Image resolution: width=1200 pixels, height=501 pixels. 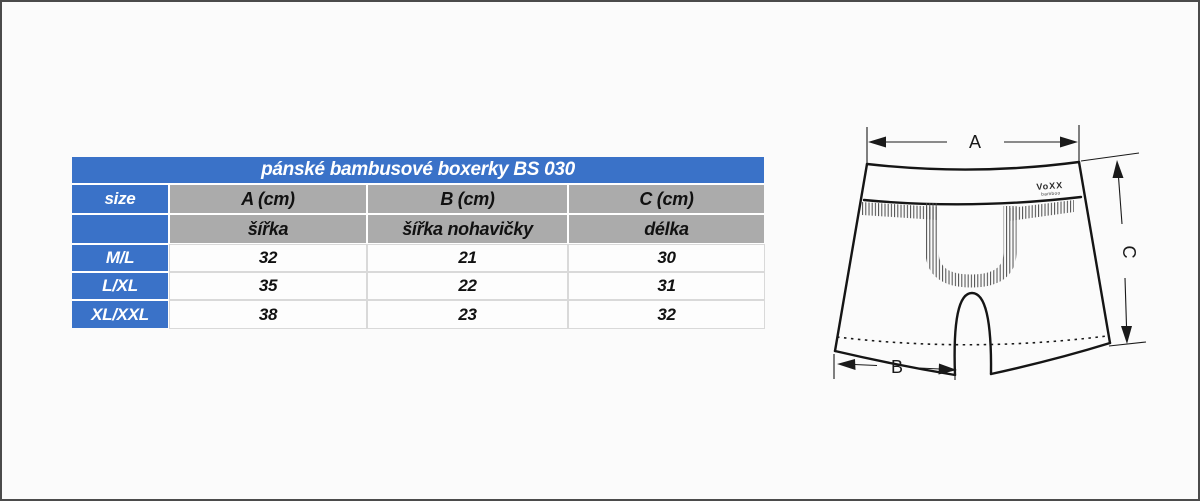 I want to click on arrowhead-b-left, so click(x=846, y=364).